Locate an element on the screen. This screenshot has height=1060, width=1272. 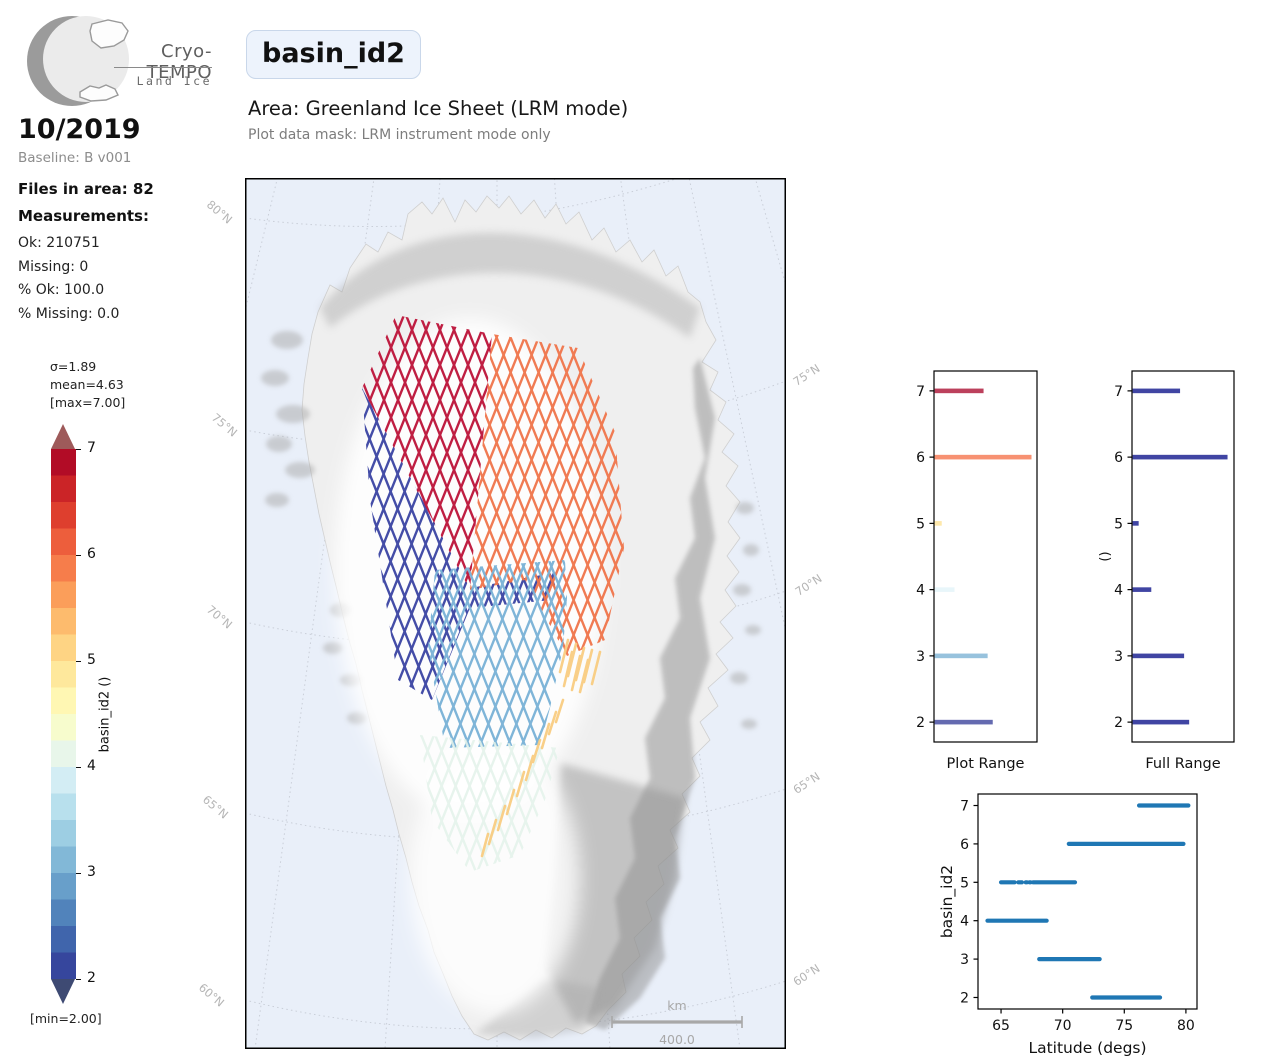
measurement-stat-line: Missing: 0 is located at coordinates (53, 266).